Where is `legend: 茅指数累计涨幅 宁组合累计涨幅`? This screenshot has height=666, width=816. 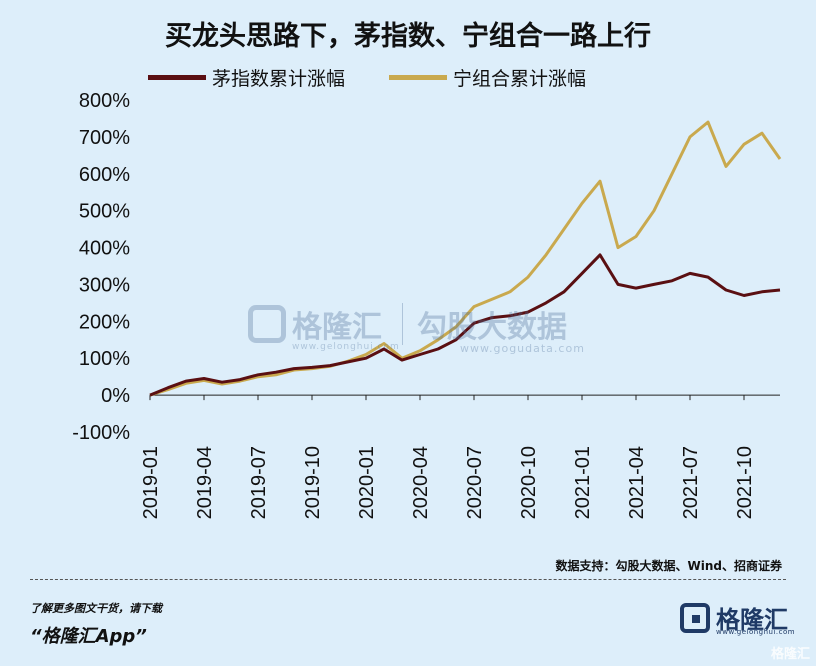 legend: 茅指数累计涨幅 宁组合累计涨幅 is located at coordinates (389, 77).